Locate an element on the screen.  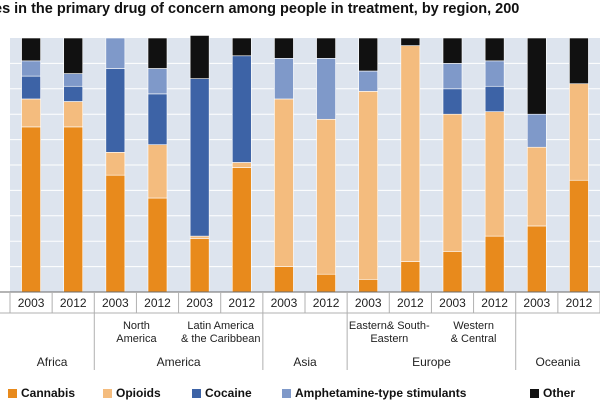
legend-label-cocaine: Cocaine is located at coordinates (228, 393).